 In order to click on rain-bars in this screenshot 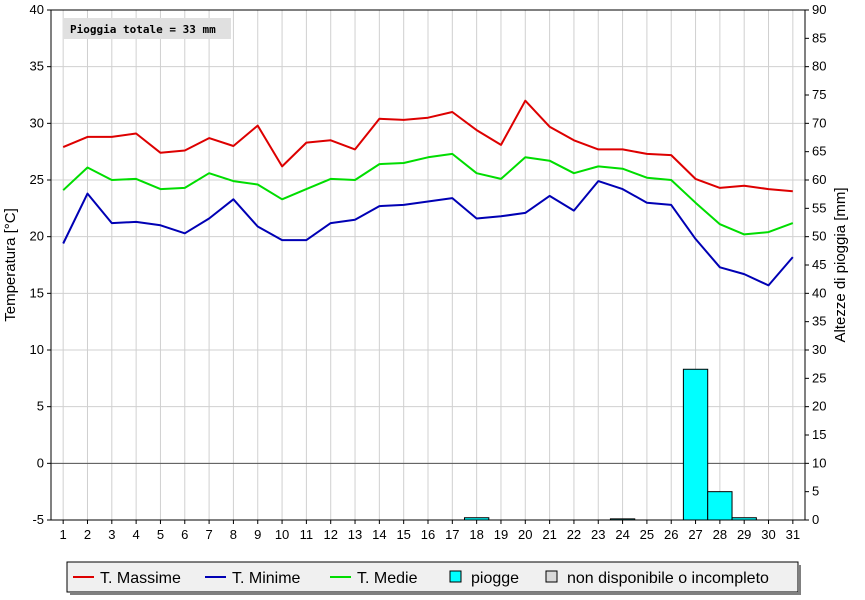, I will do `click(610, 444)`.